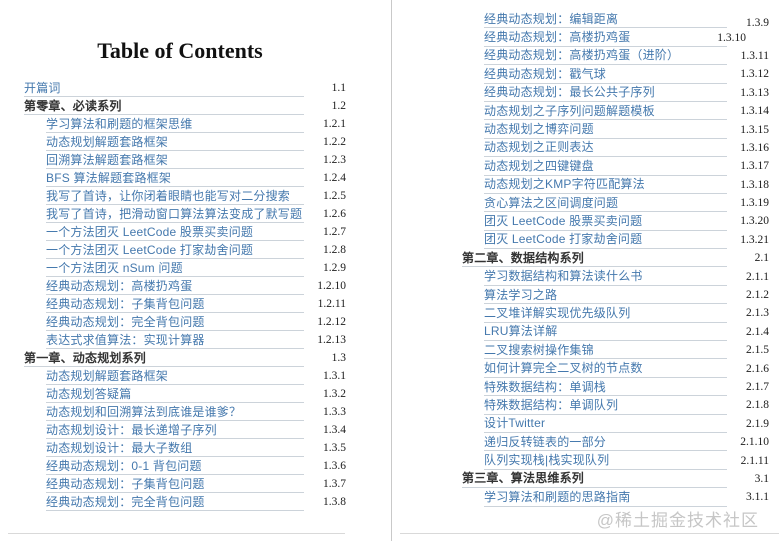 Image resolution: width=780 pixels, height=541 pixels. I want to click on toc-entry: 第零章、必读系列 1.2, so click(185, 106).